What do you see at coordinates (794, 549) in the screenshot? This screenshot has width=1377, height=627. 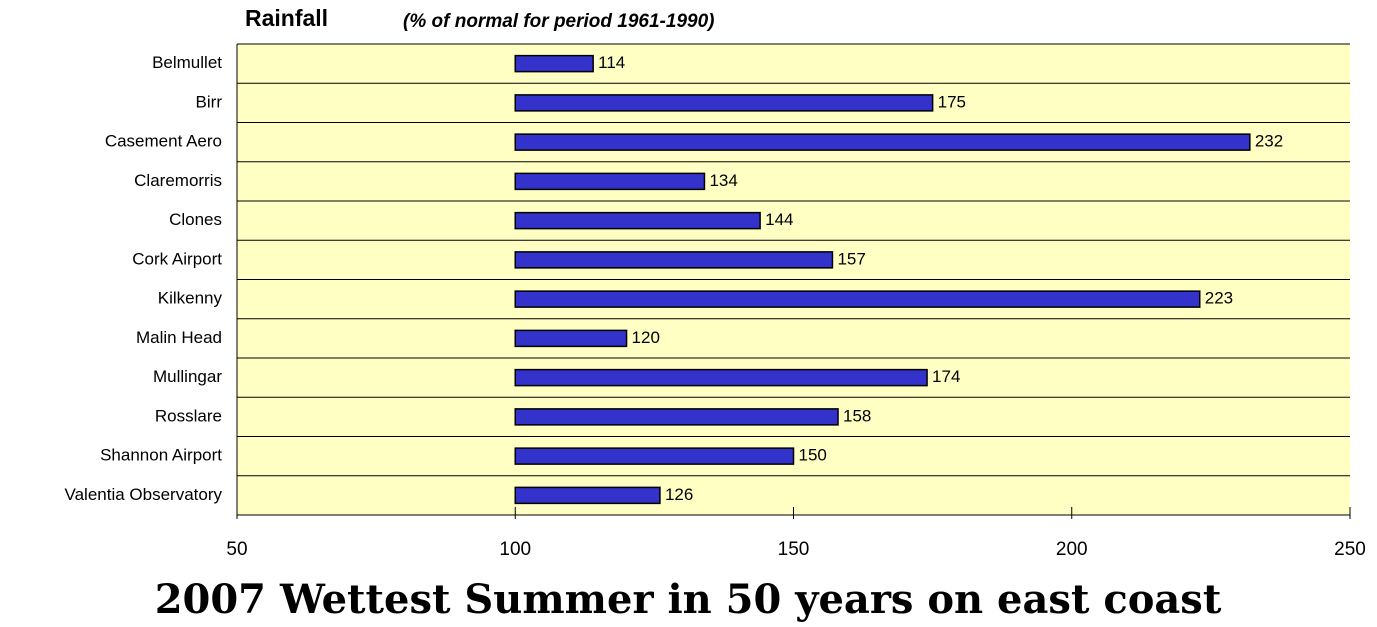 I see `x-tick-label: 150` at bounding box center [794, 549].